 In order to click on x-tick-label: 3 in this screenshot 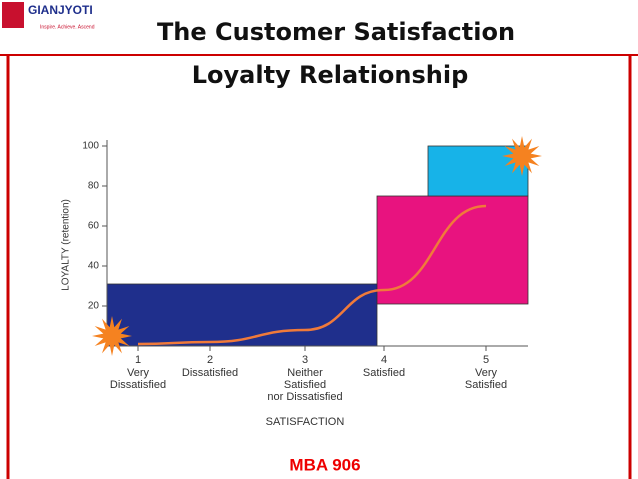, I will do `click(305, 360)`.